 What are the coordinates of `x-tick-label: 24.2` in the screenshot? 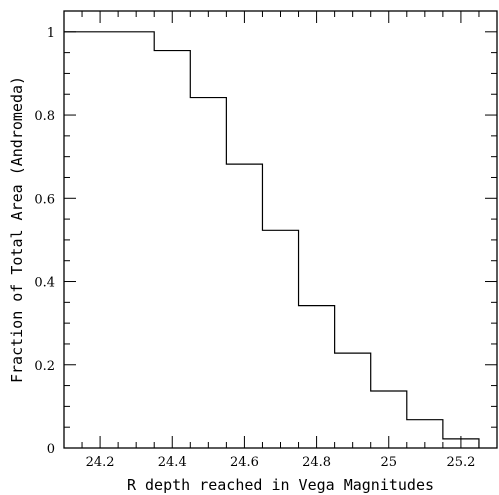 It's located at (100, 462).